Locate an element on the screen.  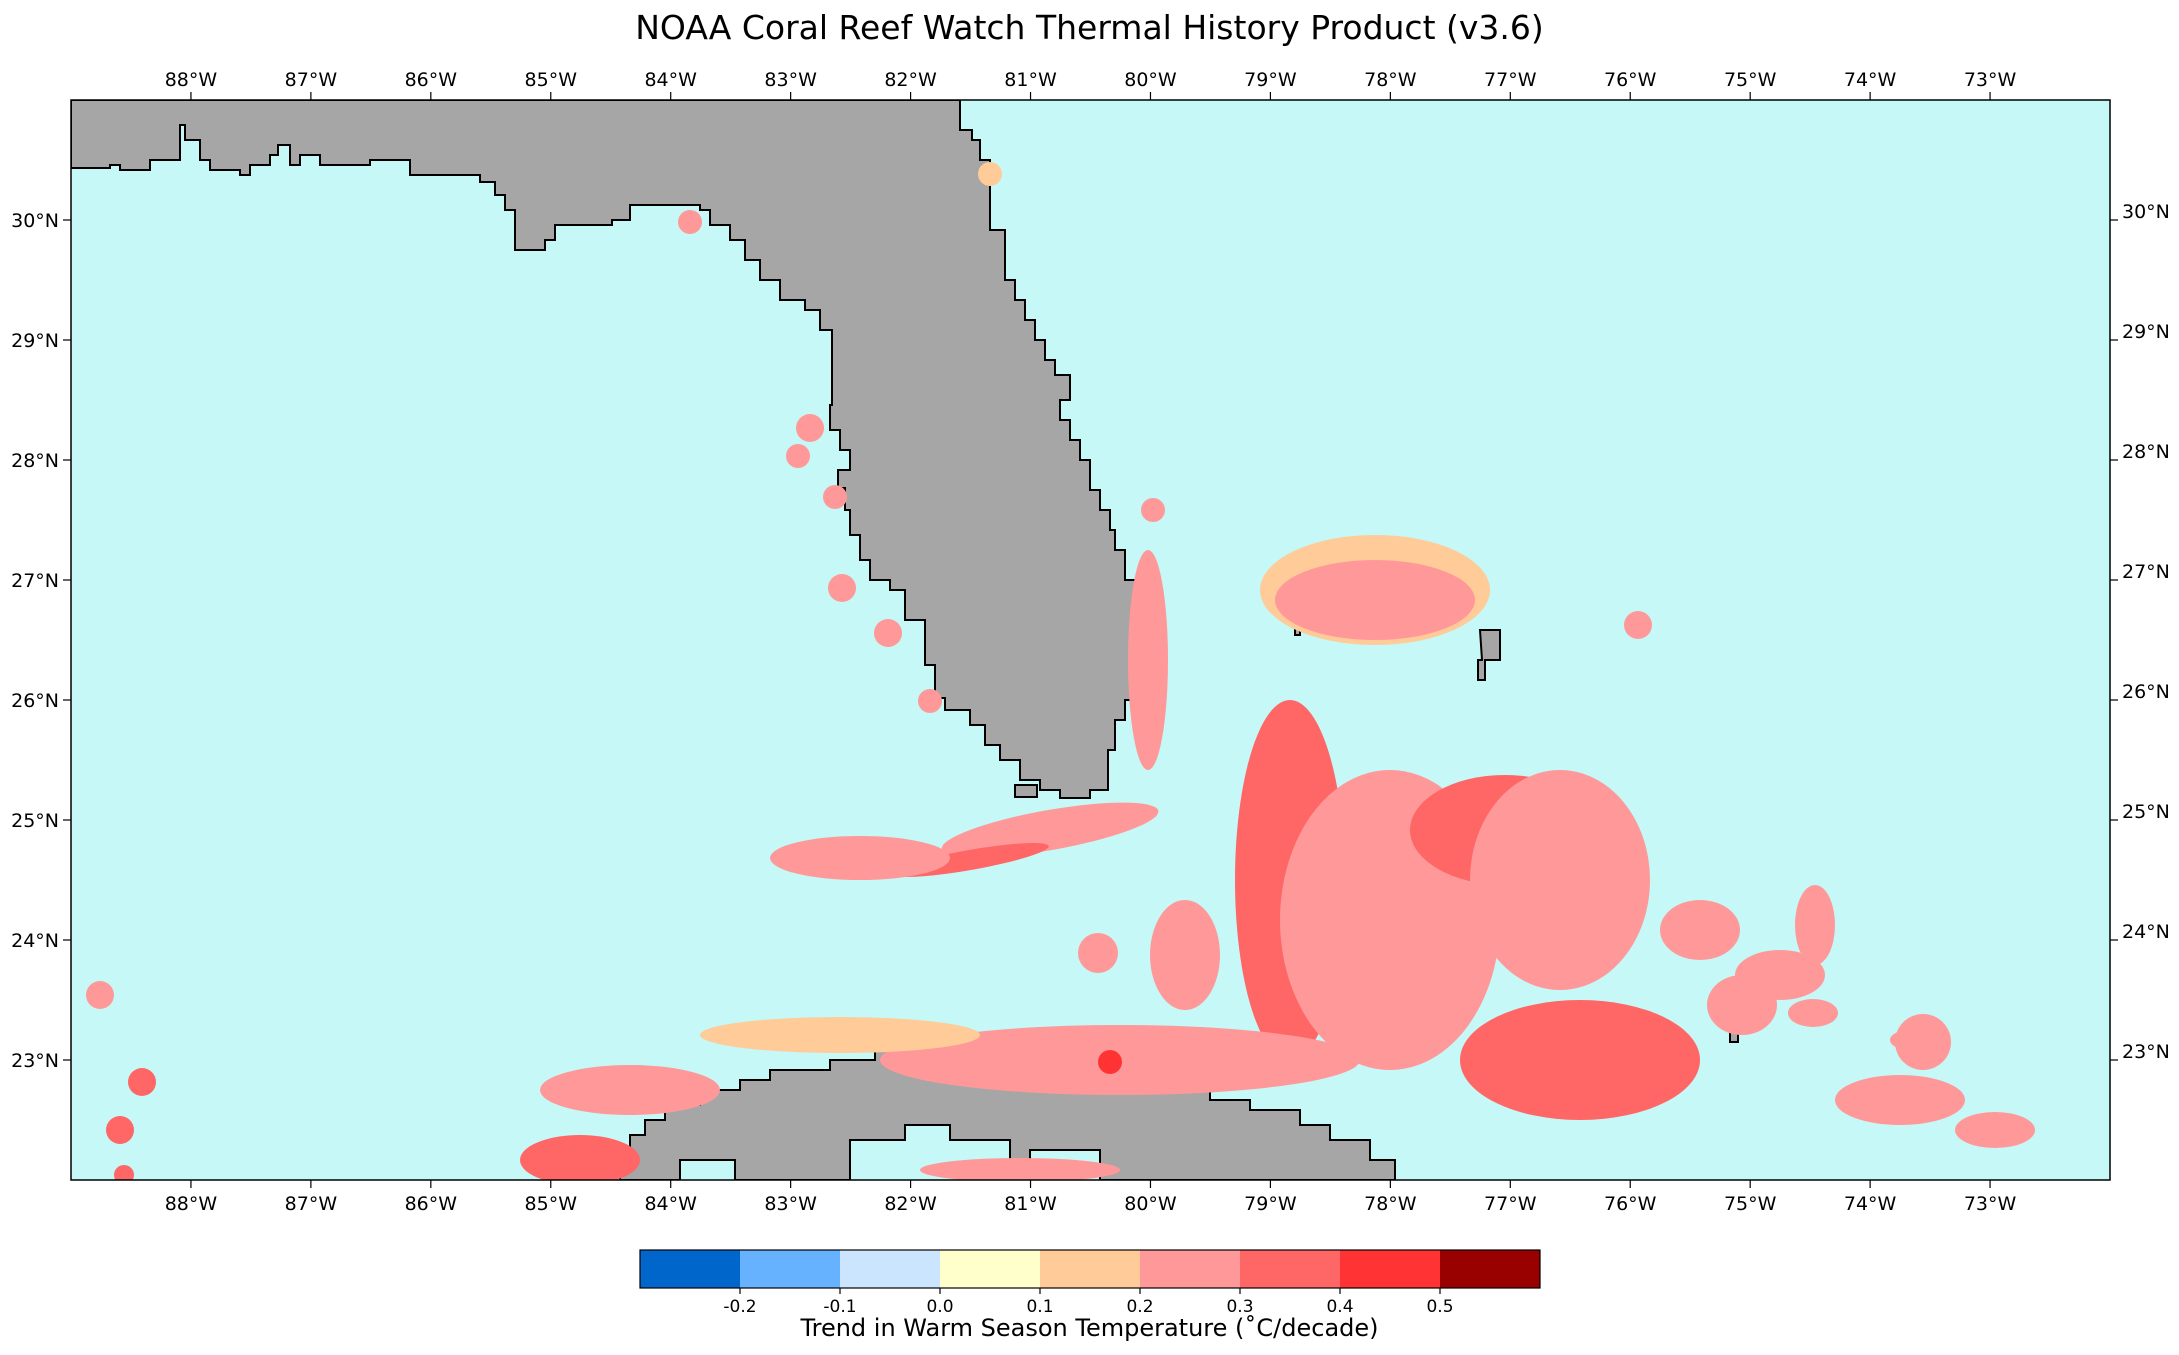
colorbar-tick-label: 0.5 is located at coordinates (1439, 1307).